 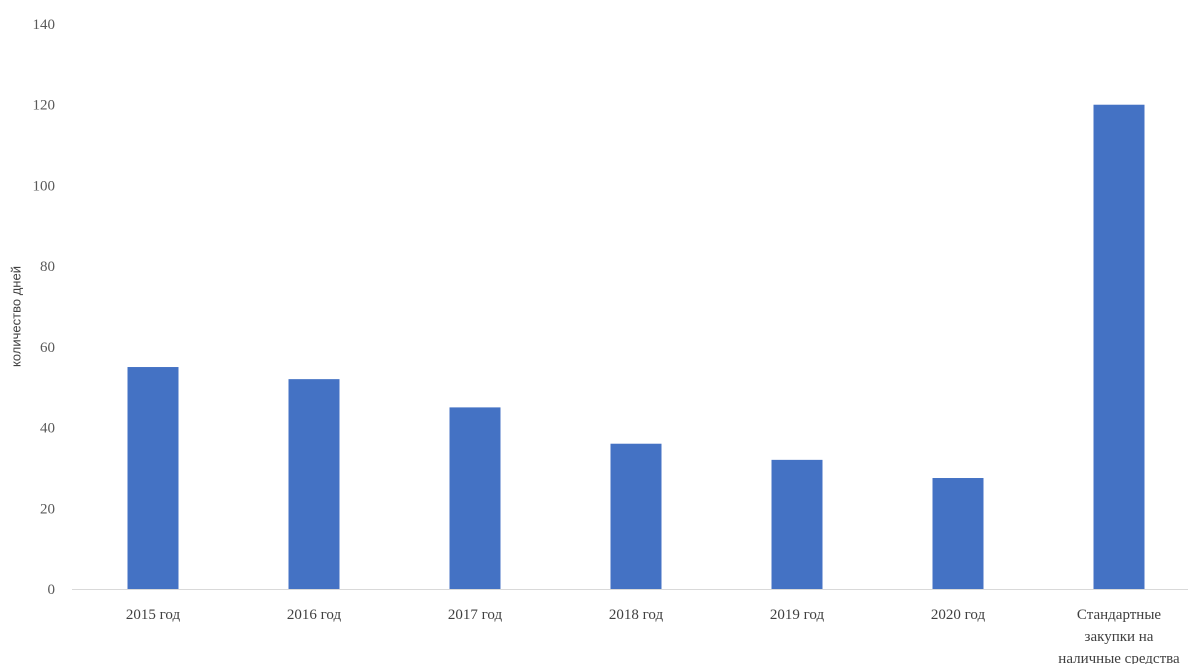 I want to click on y-tick-label: 20, so click(x=47, y=509).